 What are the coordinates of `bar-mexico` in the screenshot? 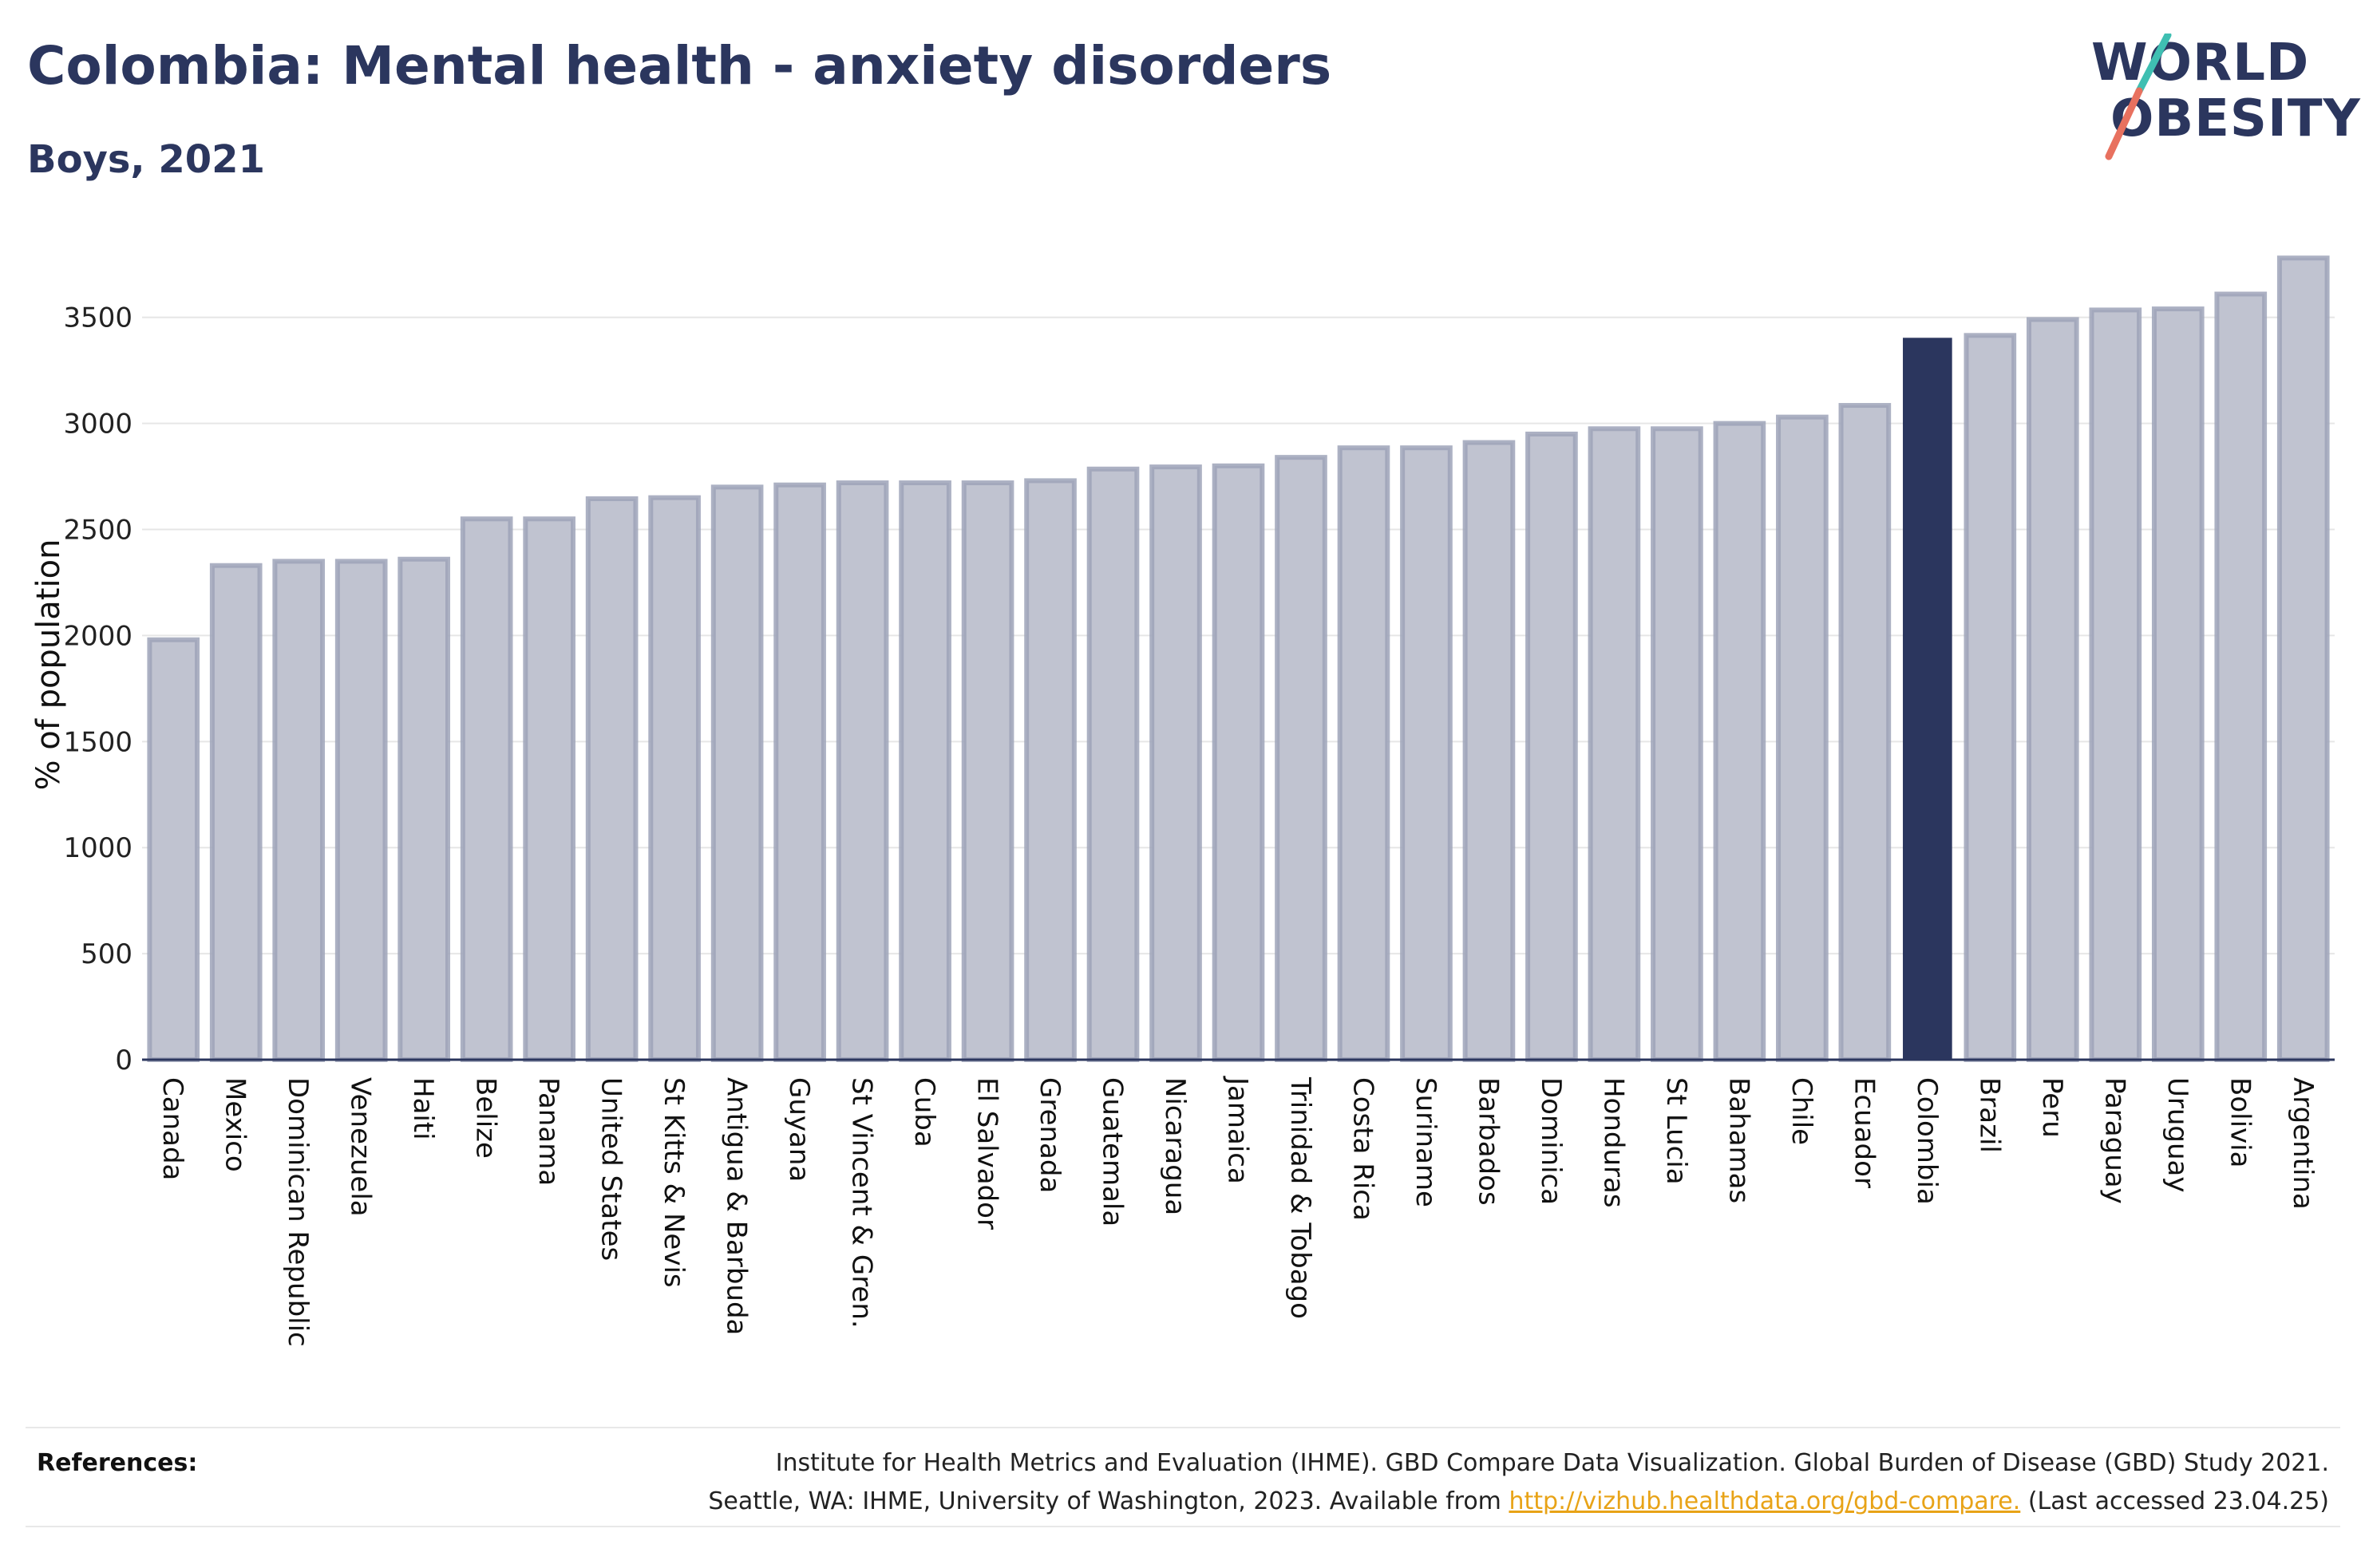 It's located at (236, 812).